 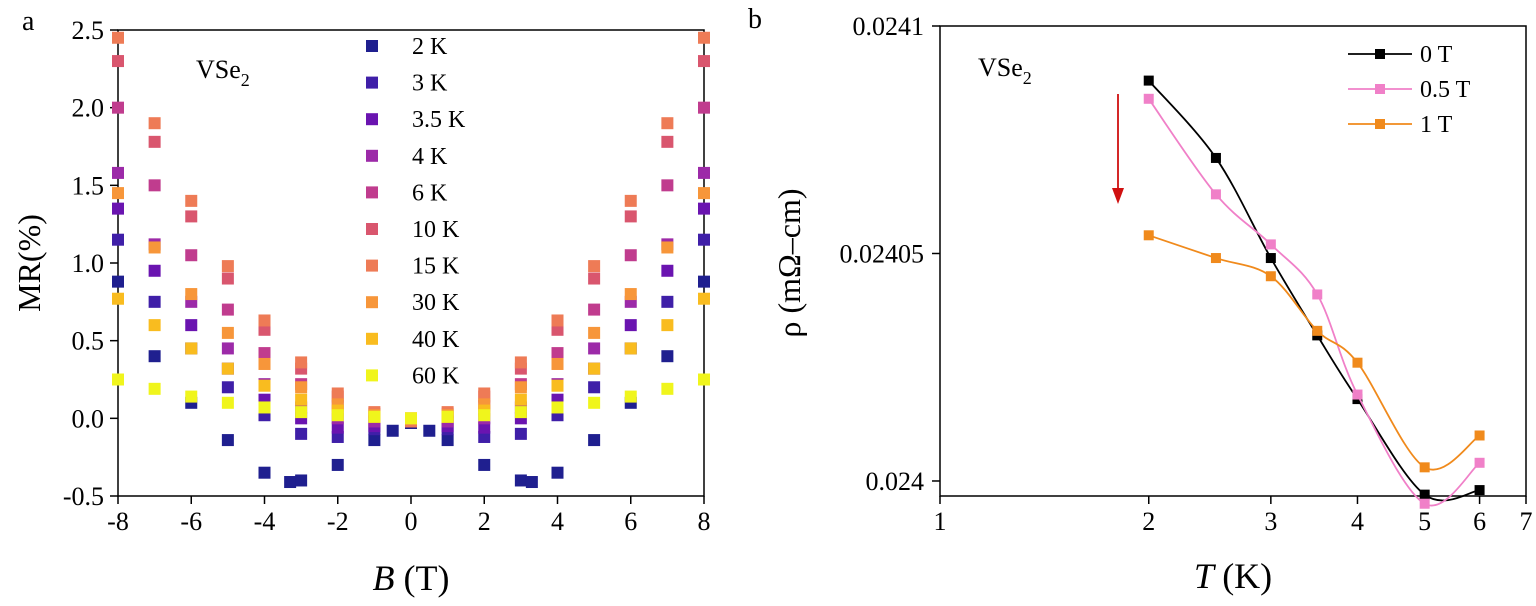 What do you see at coordinates (1479, 521) in the screenshot?
I see `x-tick-label: 6` at bounding box center [1479, 521].